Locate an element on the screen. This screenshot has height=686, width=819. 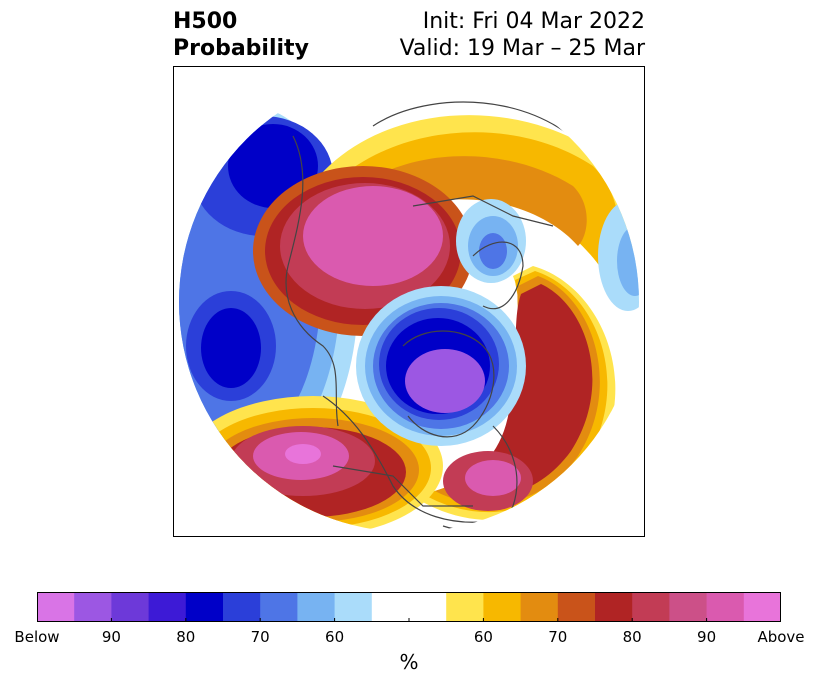
anomaly-below-polar is located at coordinates (441, 366).